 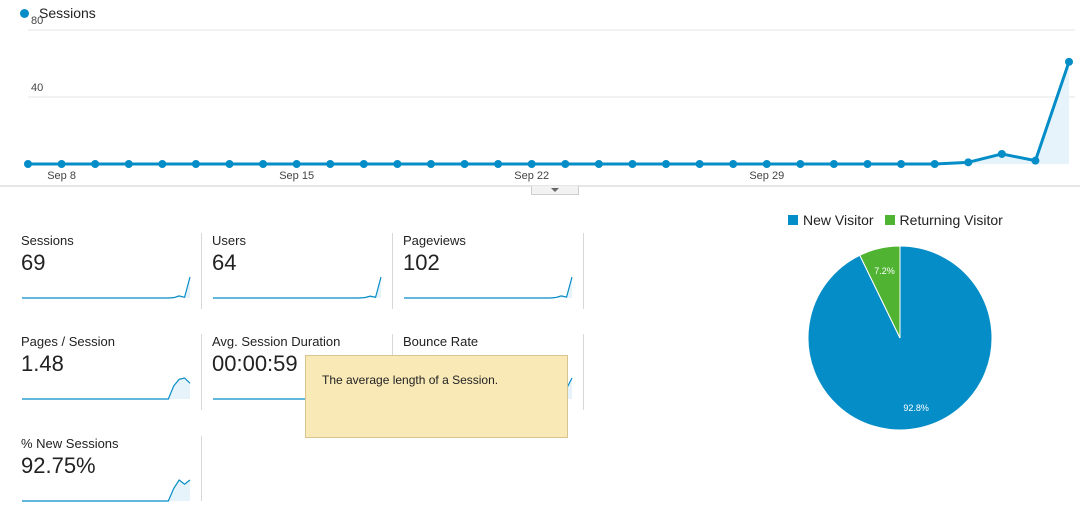 What do you see at coordinates (70, 443) in the screenshot?
I see `metric-label: % New Sessions` at bounding box center [70, 443].